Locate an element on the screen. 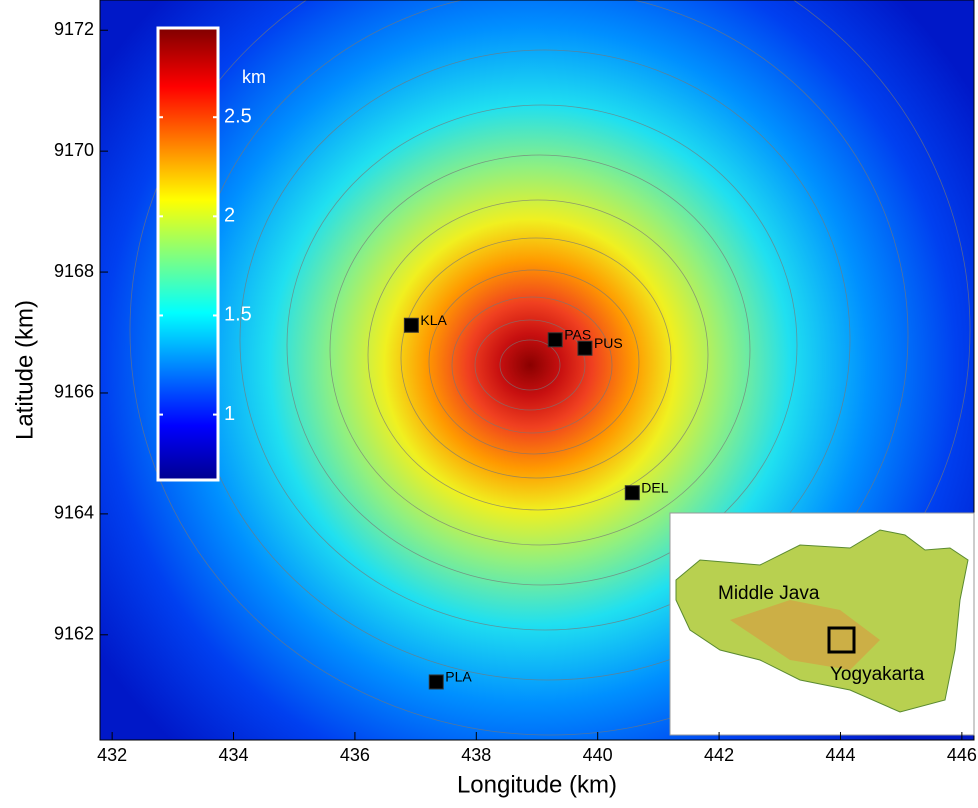 Image resolution: width=978 pixels, height=808 pixels. colorbar-scale is located at coordinates (188, 254).